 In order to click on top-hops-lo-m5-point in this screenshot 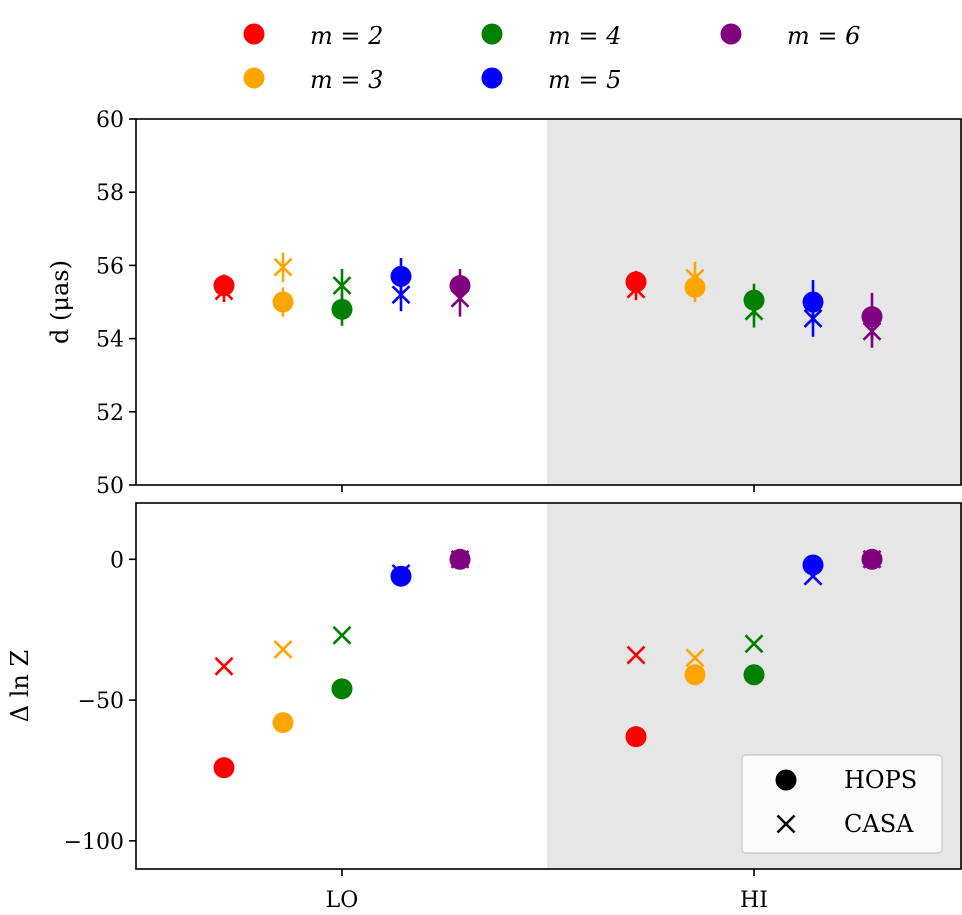, I will do `click(401, 276)`.